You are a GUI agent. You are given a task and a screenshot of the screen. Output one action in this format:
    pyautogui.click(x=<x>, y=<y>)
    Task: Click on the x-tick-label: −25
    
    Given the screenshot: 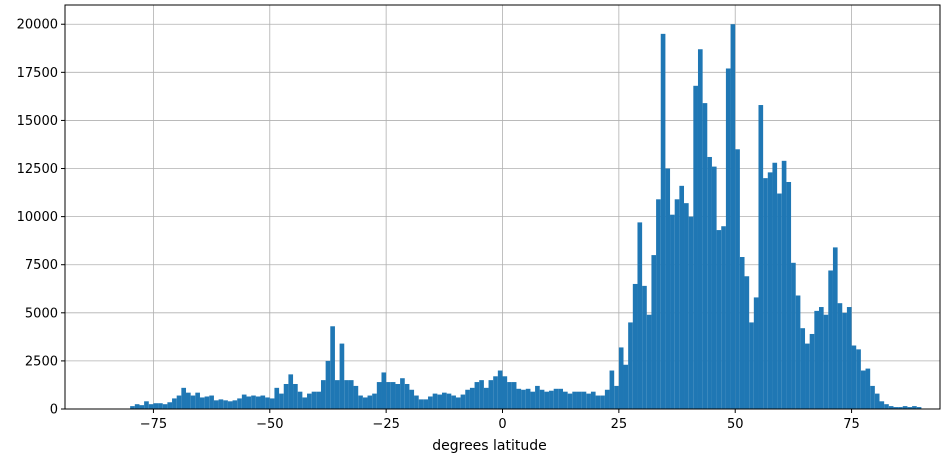 What is the action you would take?
    pyautogui.click(x=385, y=424)
    